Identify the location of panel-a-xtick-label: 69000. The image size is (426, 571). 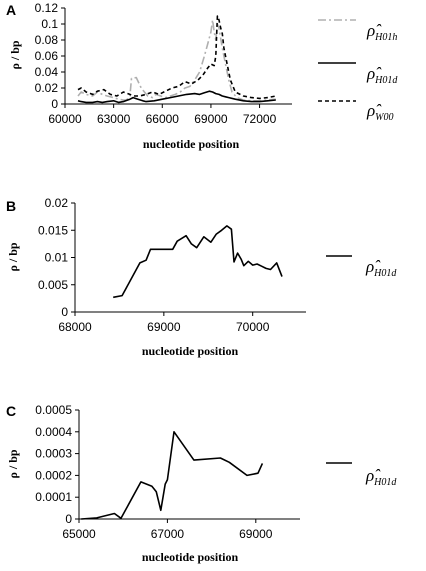
(211, 119).